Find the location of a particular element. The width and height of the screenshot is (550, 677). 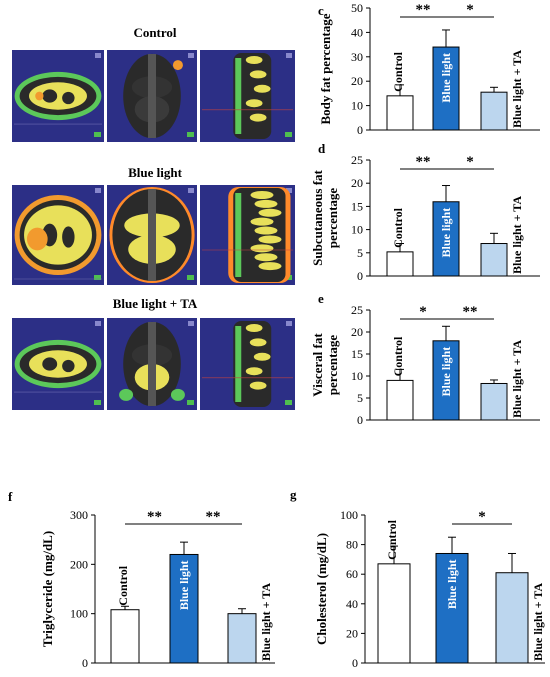

y-tick-label: 25 is located at coordinates (357, 310).